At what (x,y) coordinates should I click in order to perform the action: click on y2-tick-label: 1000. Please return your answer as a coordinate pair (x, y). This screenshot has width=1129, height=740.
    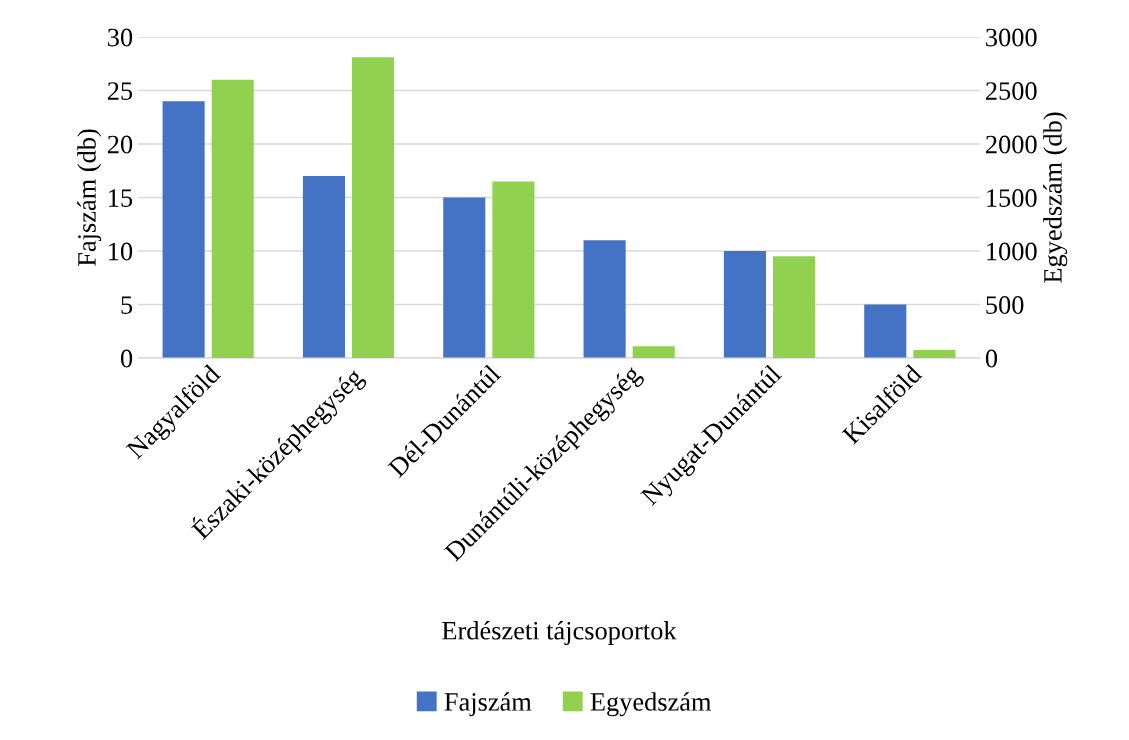
    Looking at the image, I should click on (1012, 251).